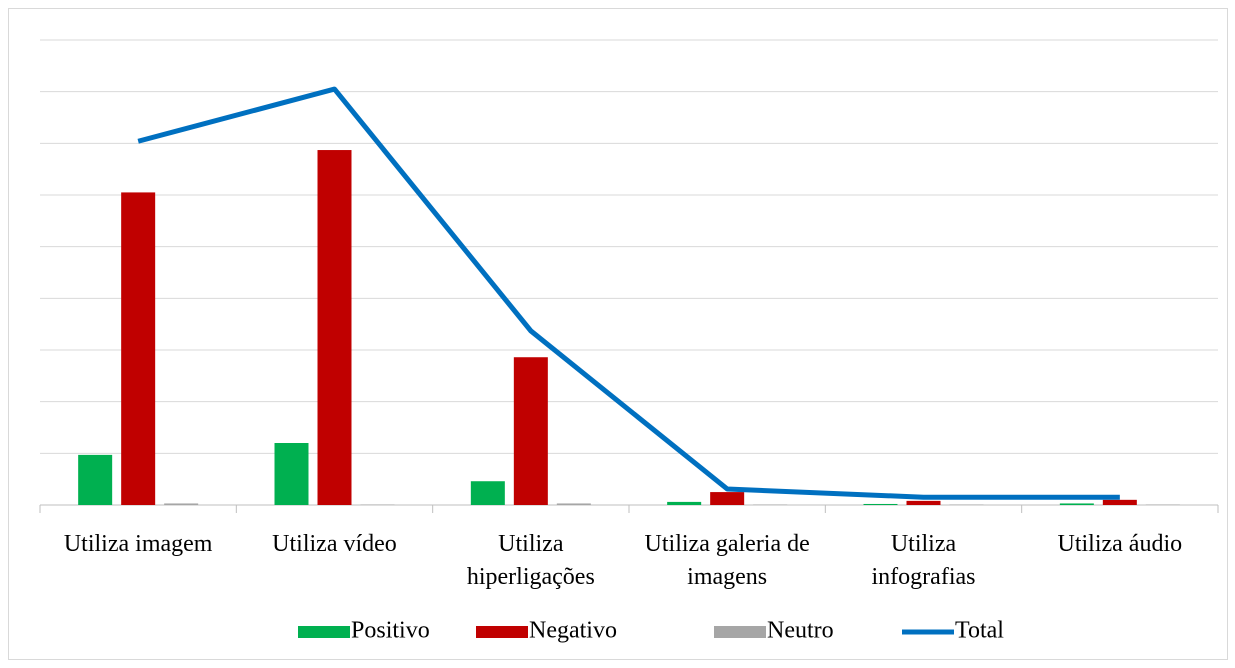 The image size is (1235, 668). Describe the element at coordinates (727, 560) in the screenshot. I see `x-tick-label: Utiliza galeria de imagens` at that location.